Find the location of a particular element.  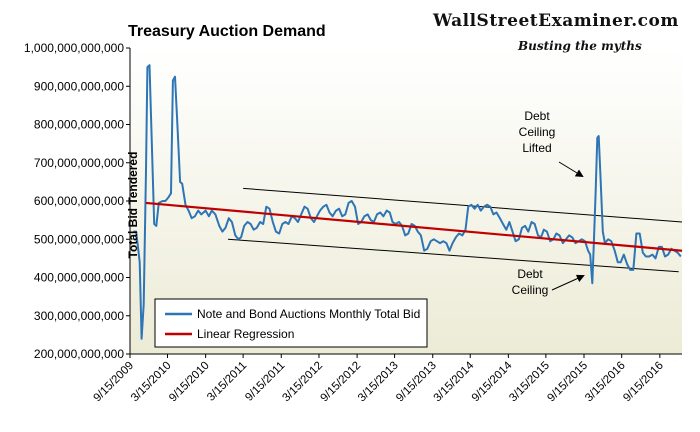

y-tick-label: 900,000,000,000 is located at coordinates (79, 86).